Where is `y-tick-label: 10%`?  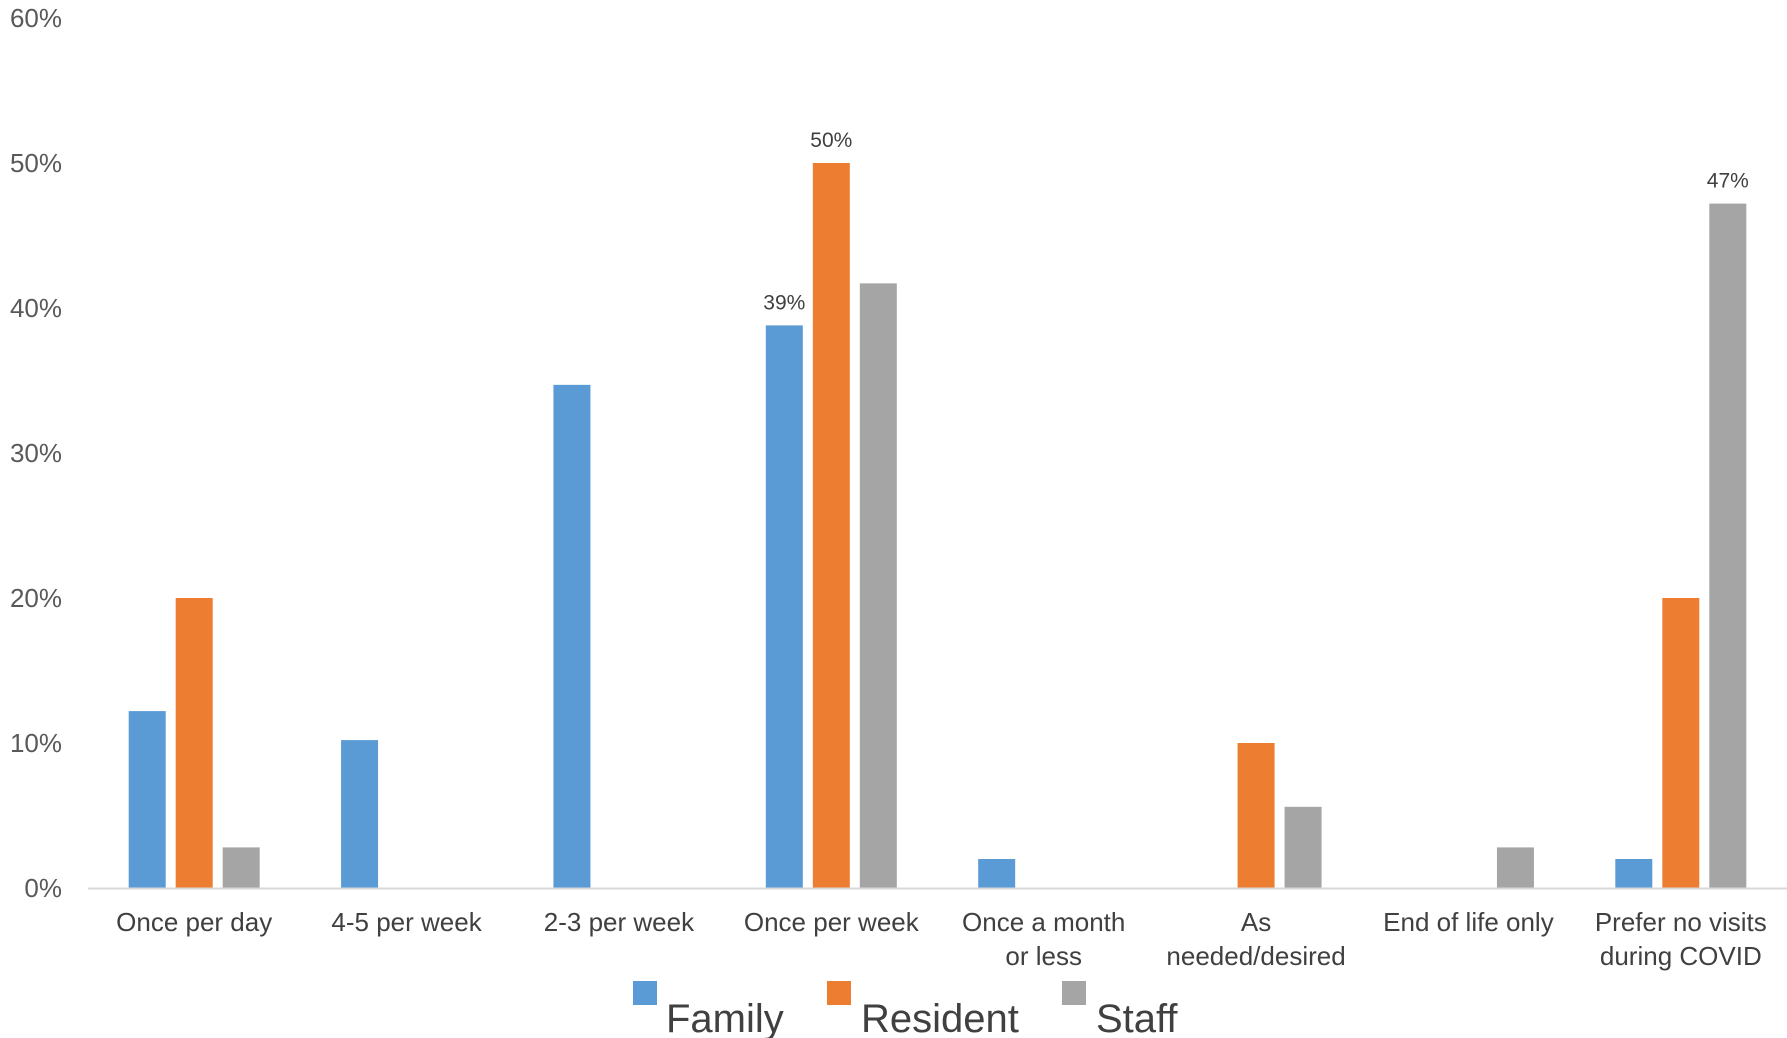 y-tick-label: 10% is located at coordinates (36, 743).